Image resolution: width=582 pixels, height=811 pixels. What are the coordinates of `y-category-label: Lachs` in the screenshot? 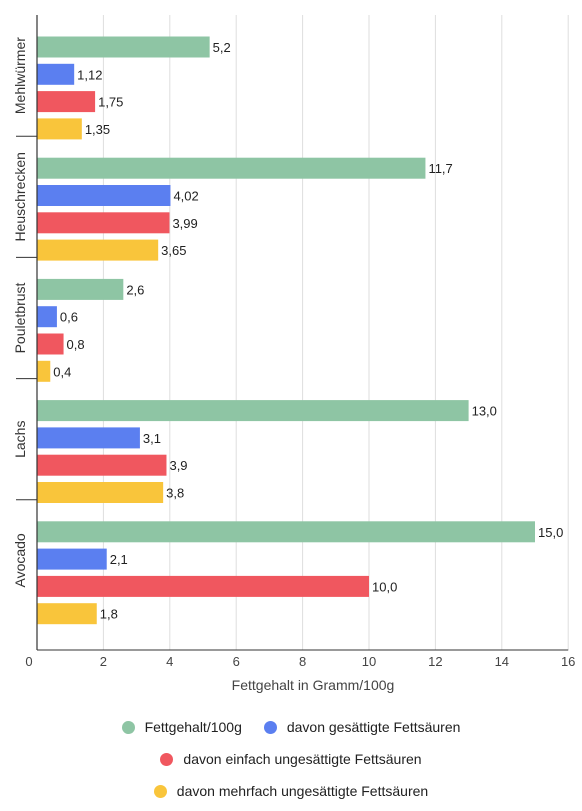 It's located at (20, 439).